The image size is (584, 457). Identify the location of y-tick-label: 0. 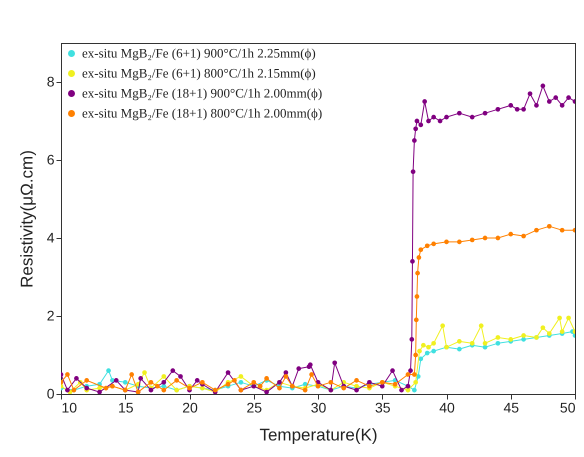
(50, 394).